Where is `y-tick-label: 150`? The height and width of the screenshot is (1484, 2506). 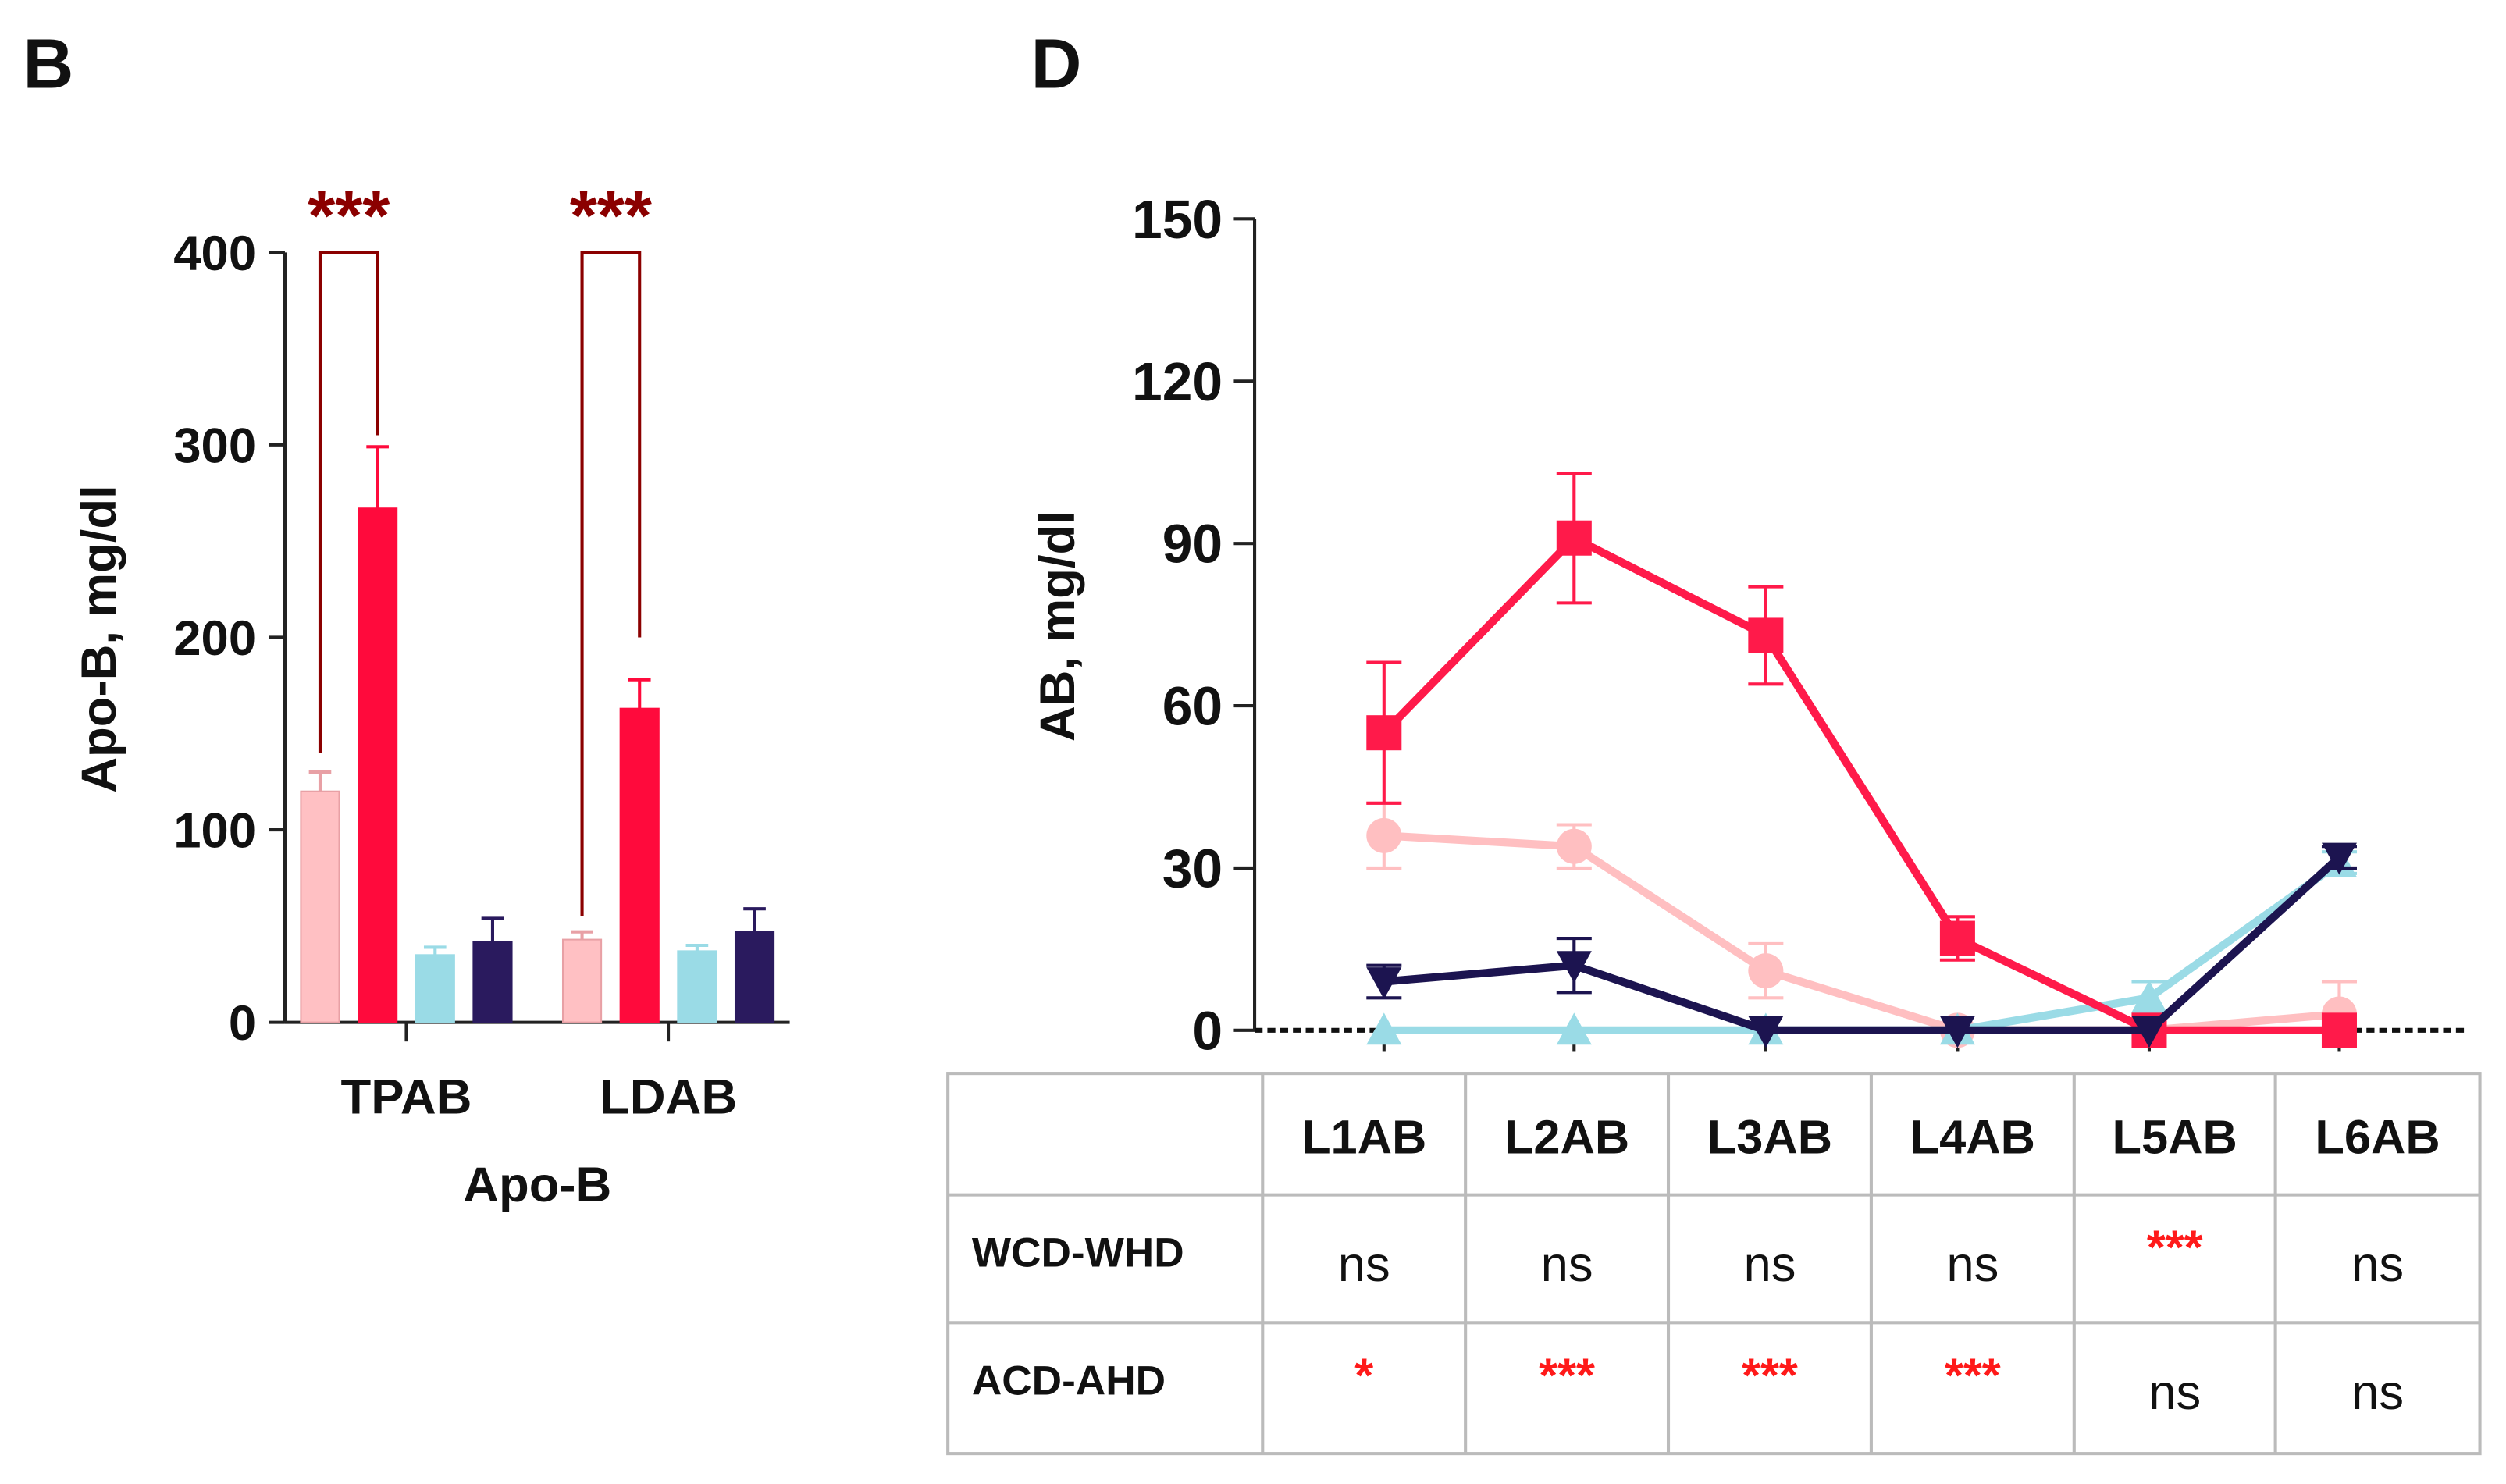 y-tick-label: 150 is located at coordinates (1177, 219).